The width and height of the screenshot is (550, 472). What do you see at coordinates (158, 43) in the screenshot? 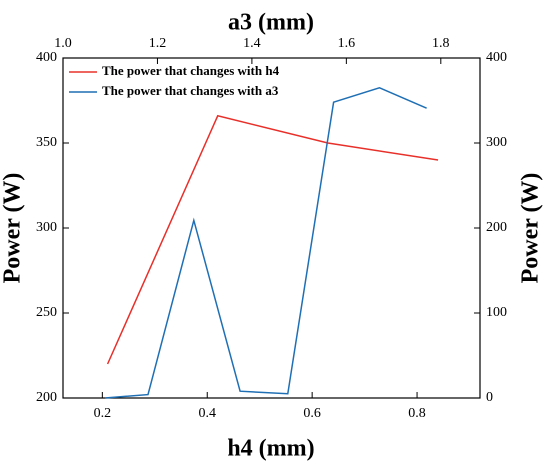
I see `x2-tick-label: 1.2` at bounding box center [158, 43].